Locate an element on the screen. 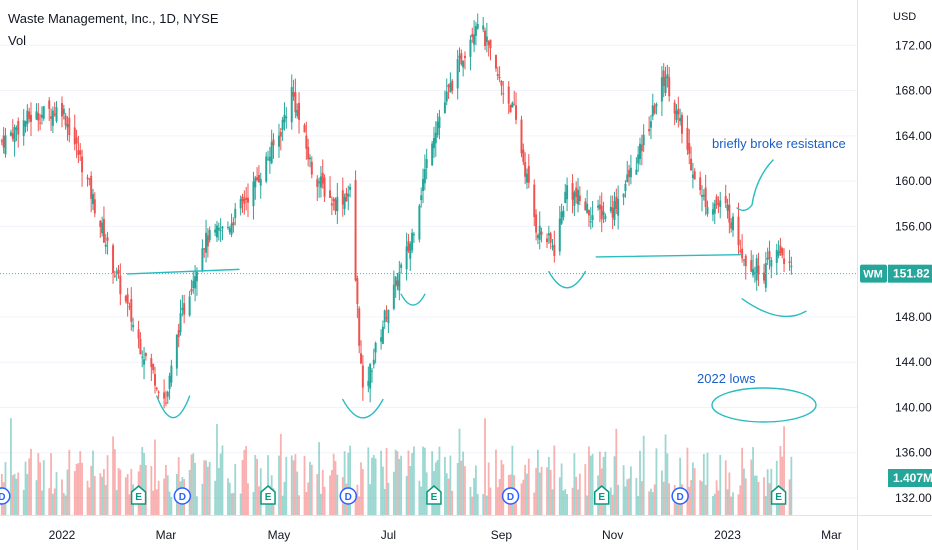 The image size is (932, 550). annotation-arrow is located at coordinates (755, 185).